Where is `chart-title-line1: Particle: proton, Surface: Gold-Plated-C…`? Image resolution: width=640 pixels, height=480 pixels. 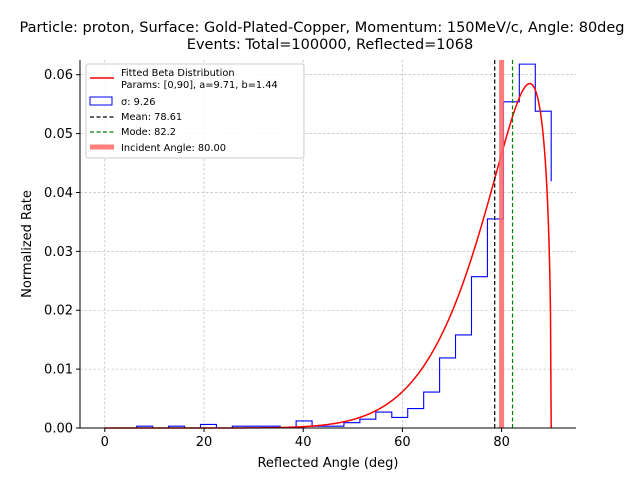
chart-title-line1: Particle: proton, Surface: Gold-Plated-C… is located at coordinates (321, 28).